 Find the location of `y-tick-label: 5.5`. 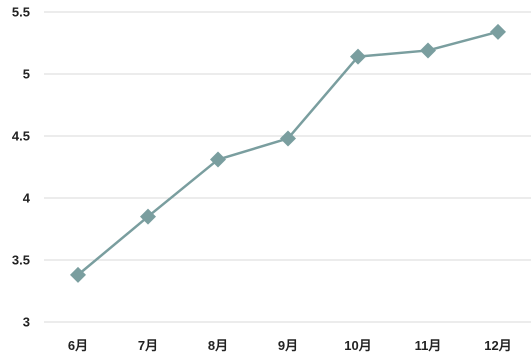

y-tick-label: 5.5 is located at coordinates (21, 12).